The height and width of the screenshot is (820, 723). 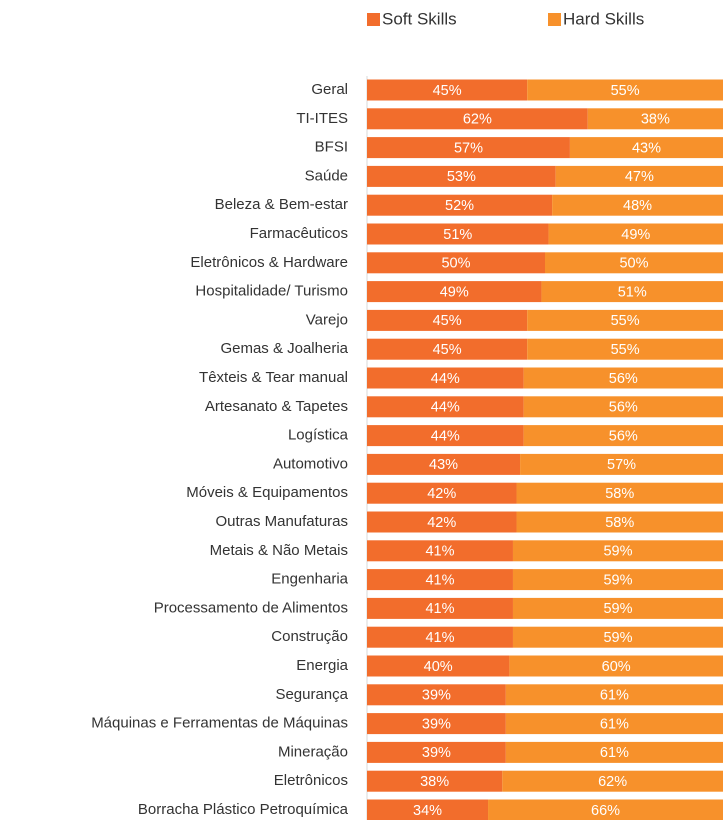 What do you see at coordinates (273, 377) in the screenshot?
I see `y-tick-label: Têxteis & Tear manual` at bounding box center [273, 377].